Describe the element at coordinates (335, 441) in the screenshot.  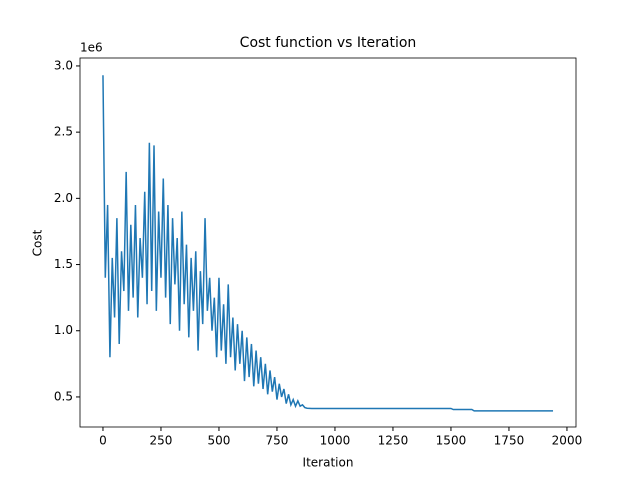
I see `x-tick-label: 1000` at that location.